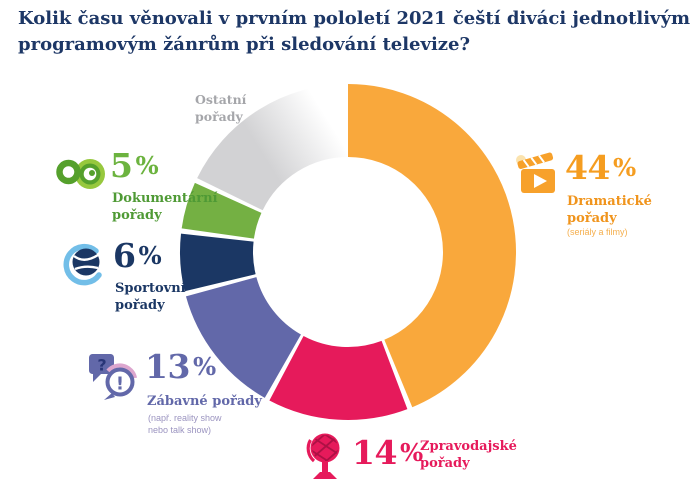 The width and height of the screenshot is (700, 489). Describe the element at coordinates (150, 297) in the screenshot. I see `label-sportovni-porady: Sportovní pořady` at that location.